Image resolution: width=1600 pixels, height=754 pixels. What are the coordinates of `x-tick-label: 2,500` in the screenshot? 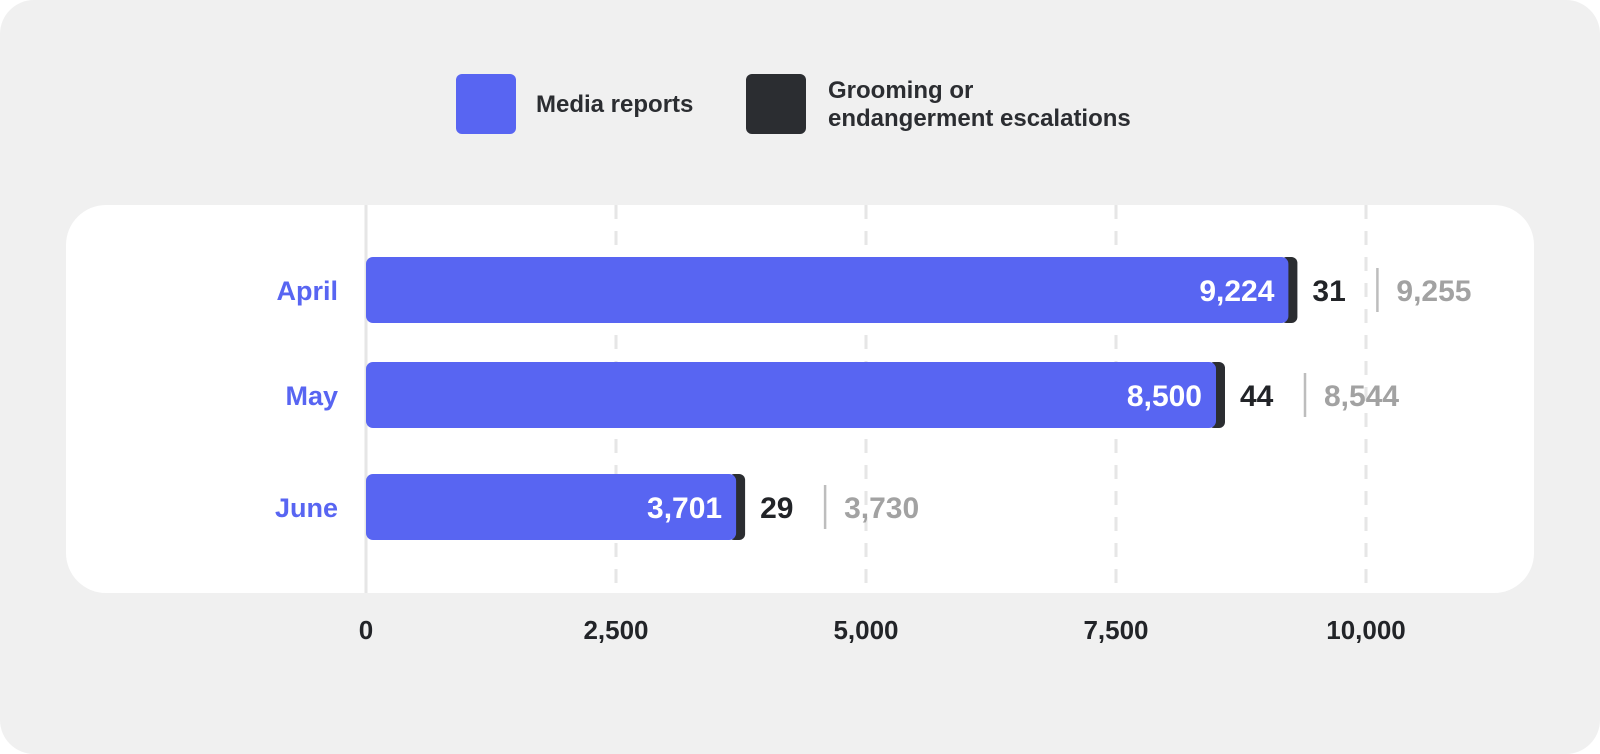 It's located at (615, 630).